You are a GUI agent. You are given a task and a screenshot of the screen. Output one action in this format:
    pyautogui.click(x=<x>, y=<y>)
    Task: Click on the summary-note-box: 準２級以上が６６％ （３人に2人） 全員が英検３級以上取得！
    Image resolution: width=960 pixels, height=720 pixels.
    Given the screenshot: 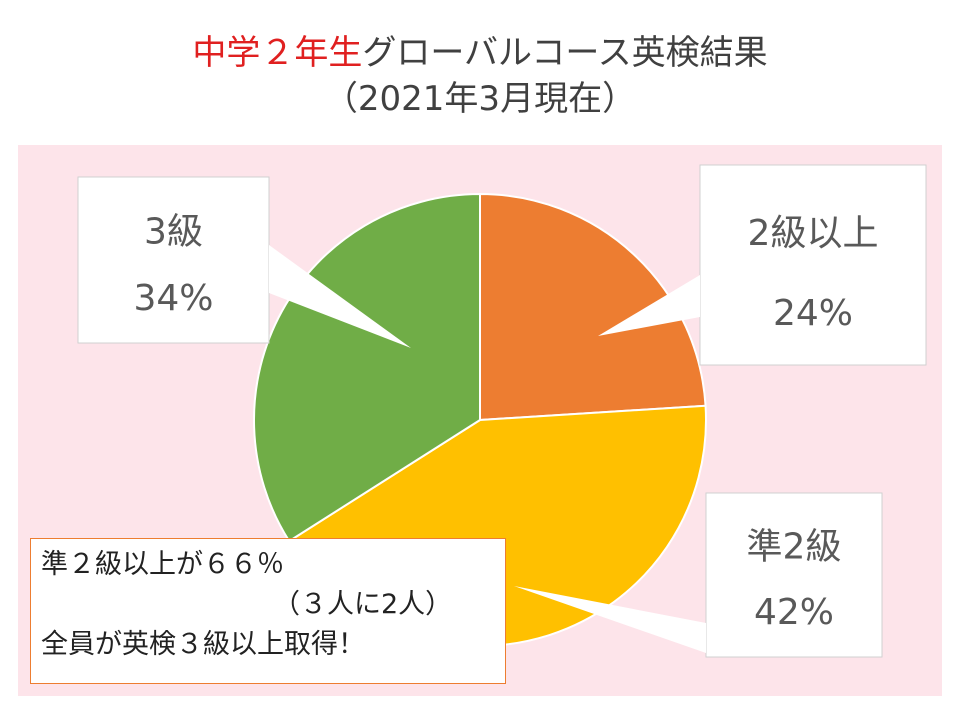 What is the action you would take?
    pyautogui.click(x=268, y=611)
    